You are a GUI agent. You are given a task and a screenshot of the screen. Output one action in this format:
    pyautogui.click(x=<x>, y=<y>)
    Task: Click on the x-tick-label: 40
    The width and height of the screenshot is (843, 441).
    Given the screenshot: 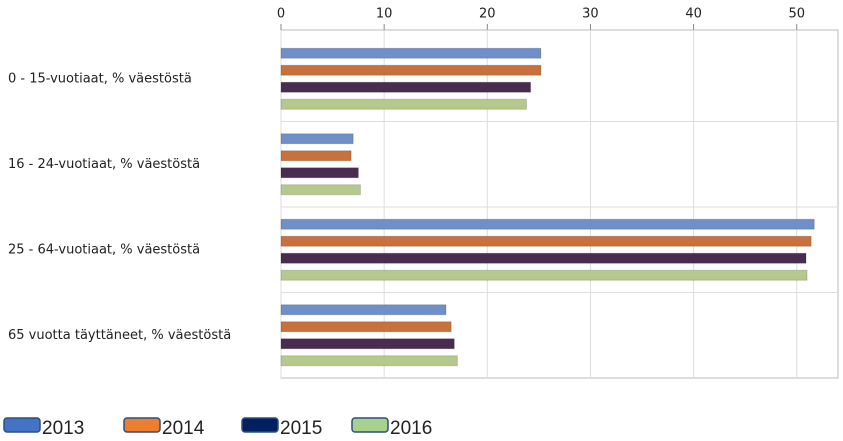 What is the action you would take?
    pyautogui.click(x=693, y=14)
    